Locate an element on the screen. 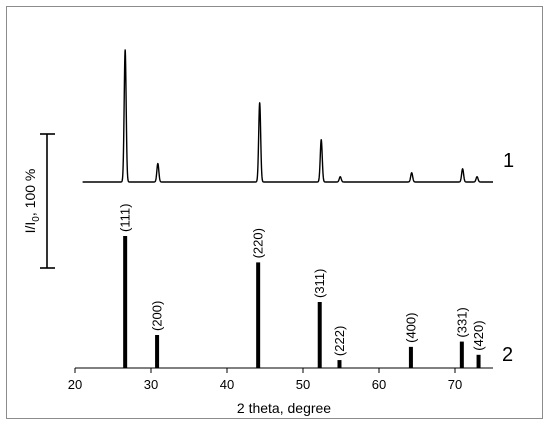  y-axis-title-subscript: 0 is located at coordinates (36, 219).